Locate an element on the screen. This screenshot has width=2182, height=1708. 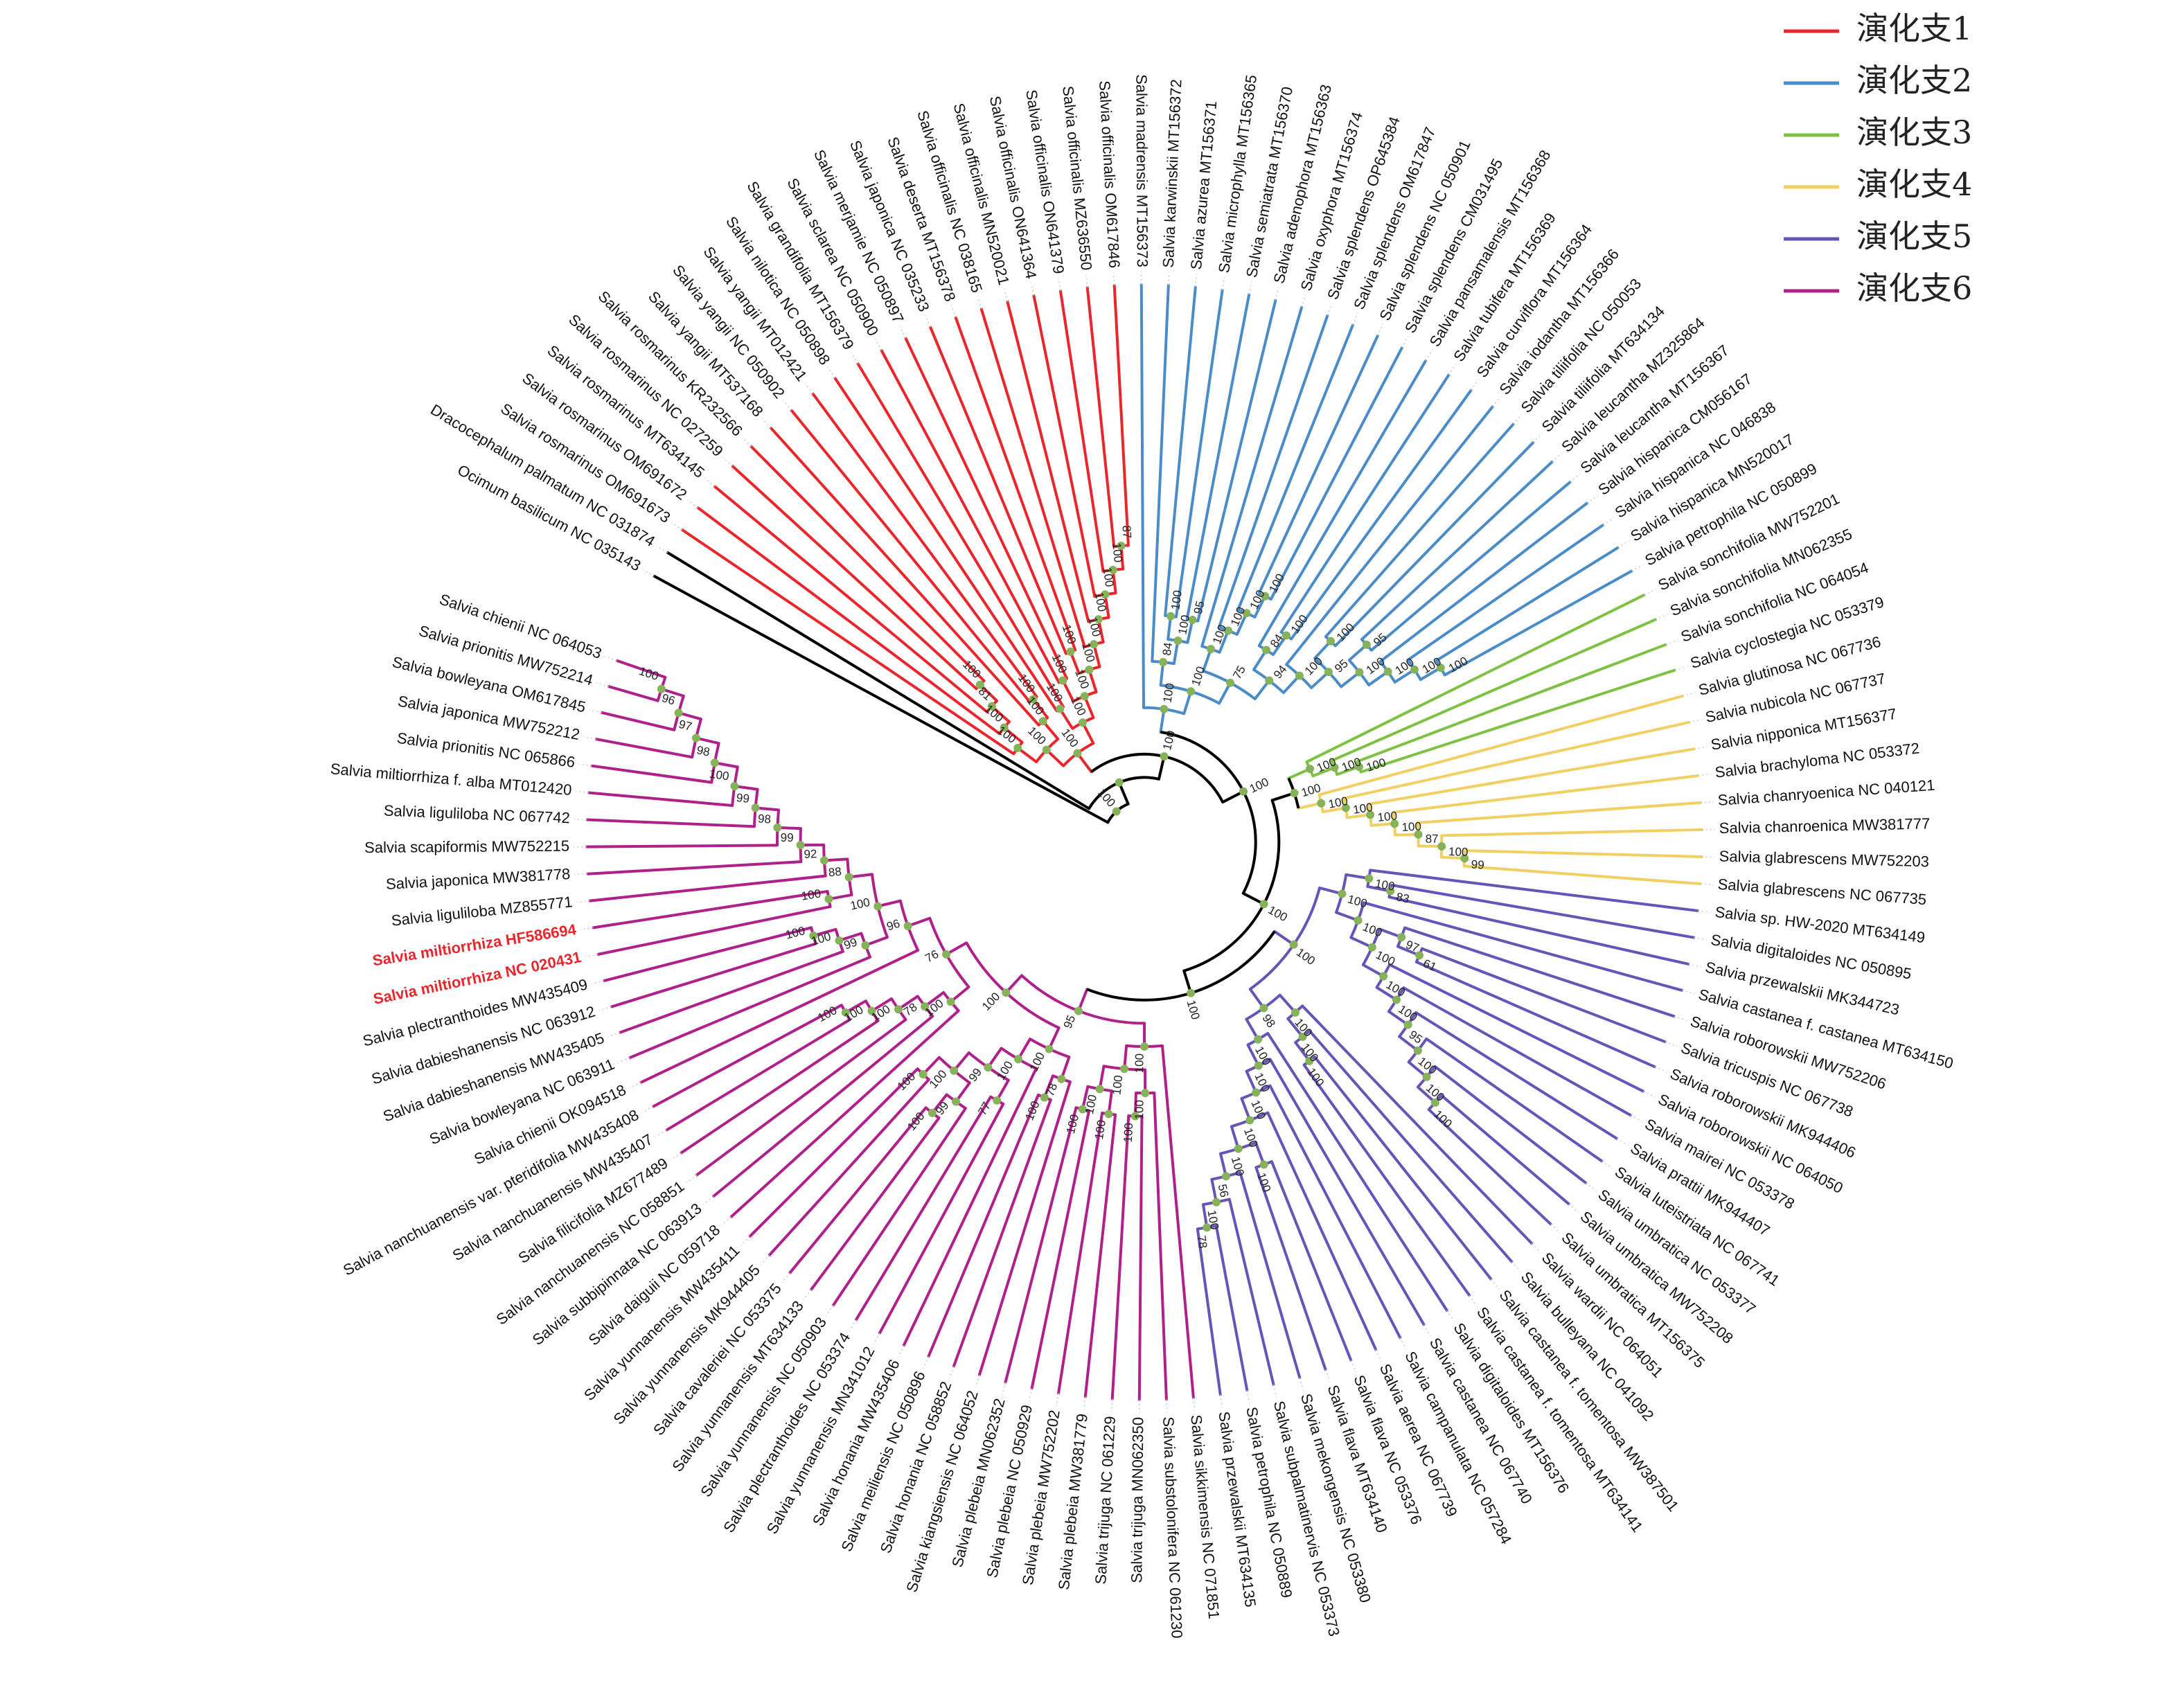
legend-label: 演化支5 is located at coordinates (1914, 236).